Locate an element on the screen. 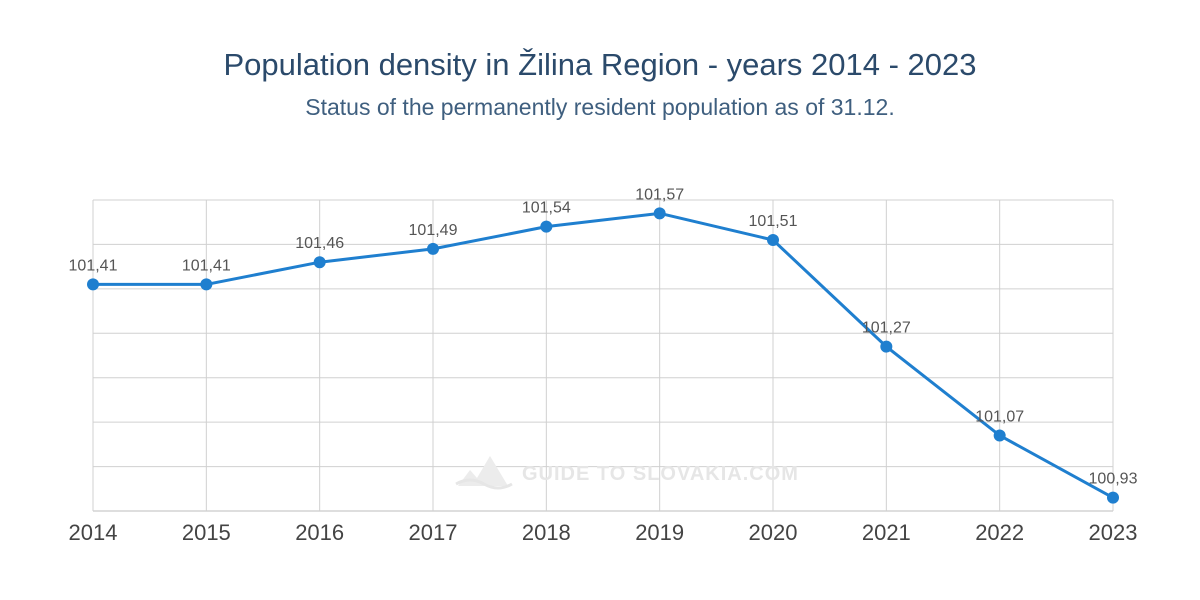  x-tick-label: 2015 is located at coordinates (206, 532).